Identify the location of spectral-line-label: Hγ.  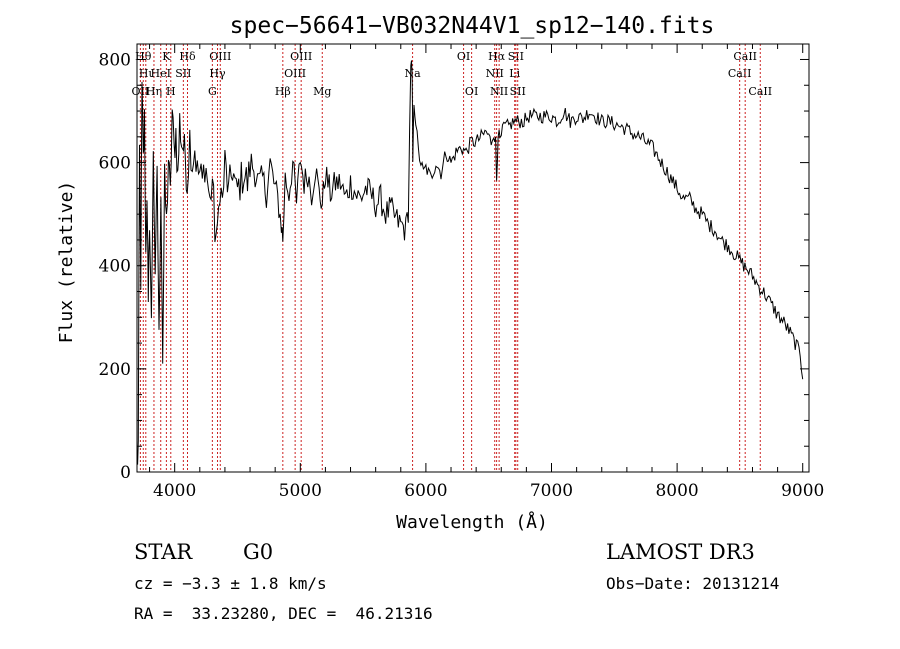
(217, 73).